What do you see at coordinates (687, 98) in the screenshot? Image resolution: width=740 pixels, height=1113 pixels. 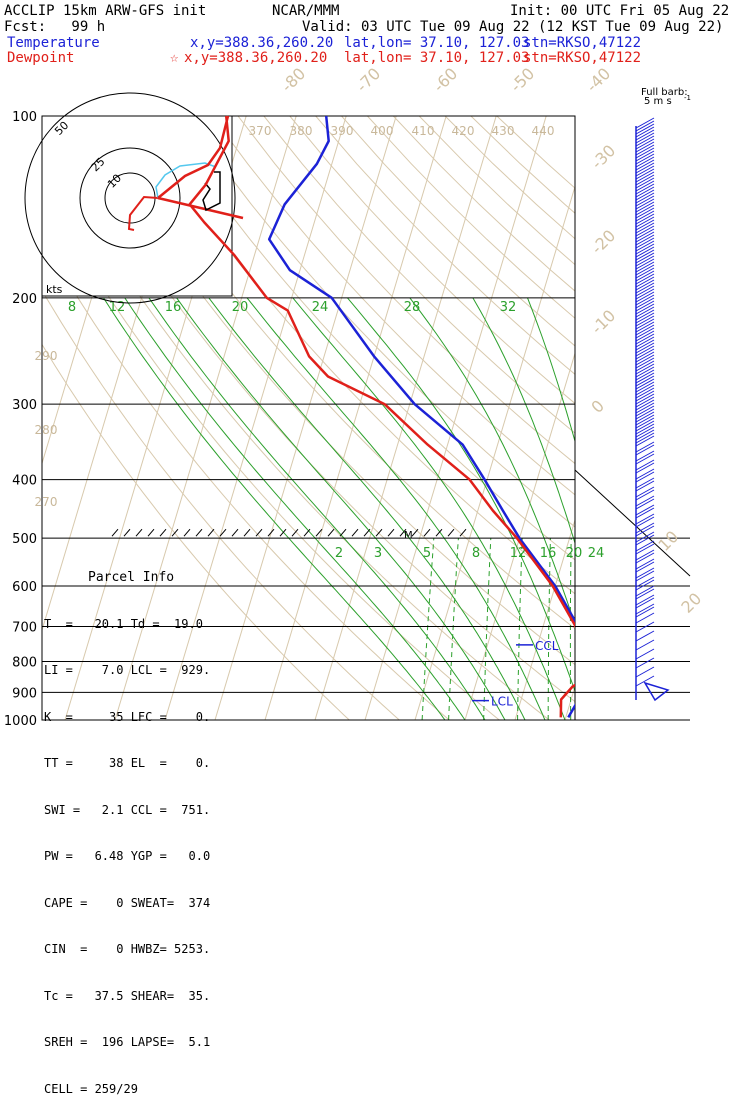 I see `full-barb-units-exp: -1` at bounding box center [687, 98].